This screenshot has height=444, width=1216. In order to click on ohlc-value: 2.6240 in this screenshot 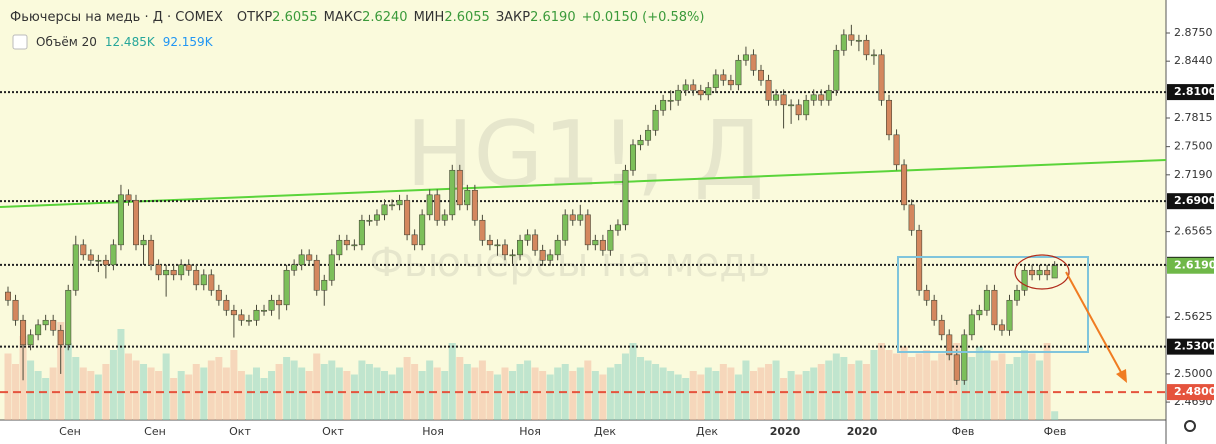, I will do `click(385, 17)`.